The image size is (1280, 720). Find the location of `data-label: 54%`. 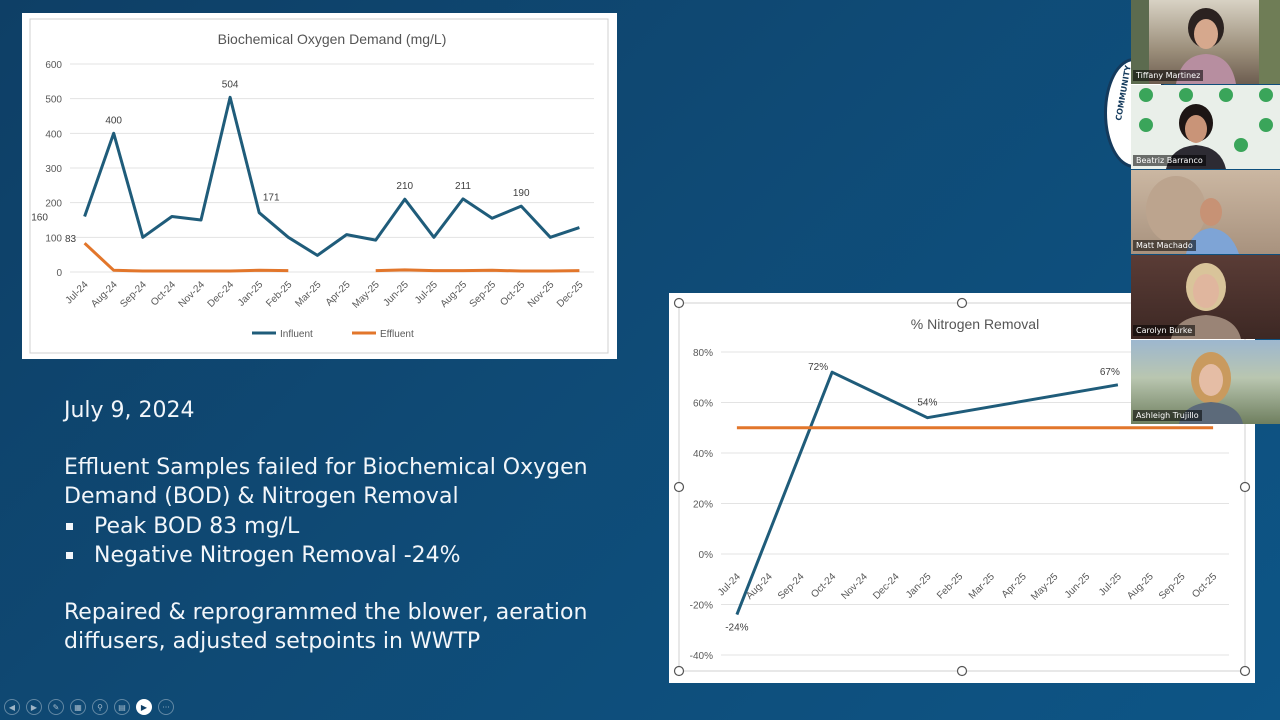

data-label: 54% is located at coordinates (927, 403).